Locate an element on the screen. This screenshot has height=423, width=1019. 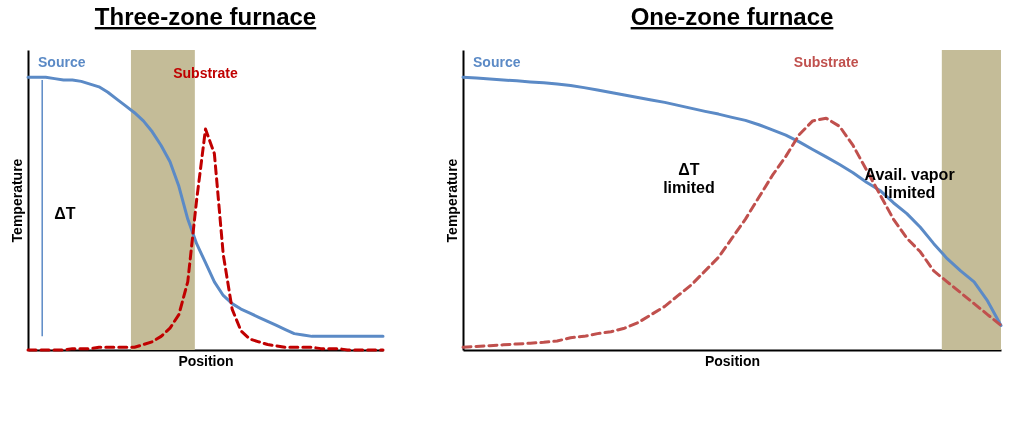
annotation: ΔT is located at coordinates (65, 213).